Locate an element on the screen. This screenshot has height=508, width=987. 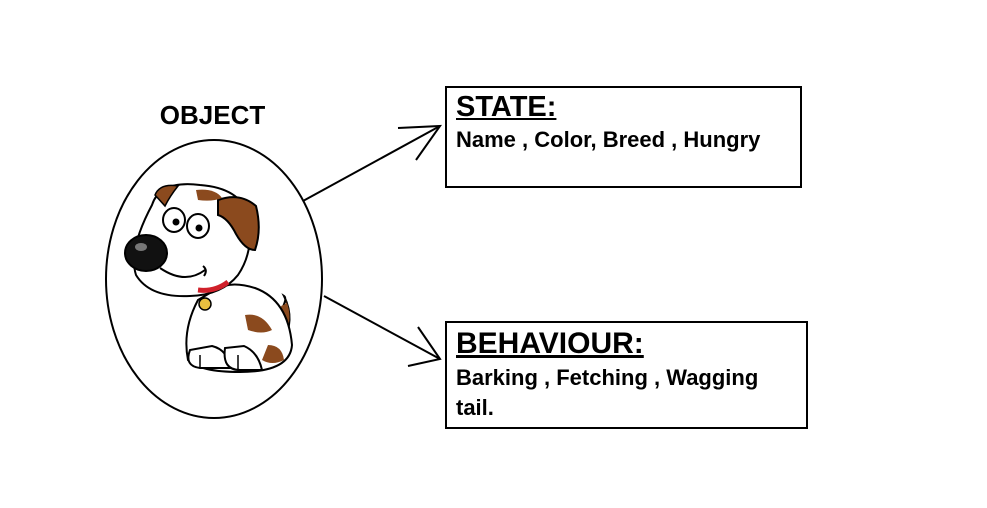
dog-icon is located at coordinates (209, 278).